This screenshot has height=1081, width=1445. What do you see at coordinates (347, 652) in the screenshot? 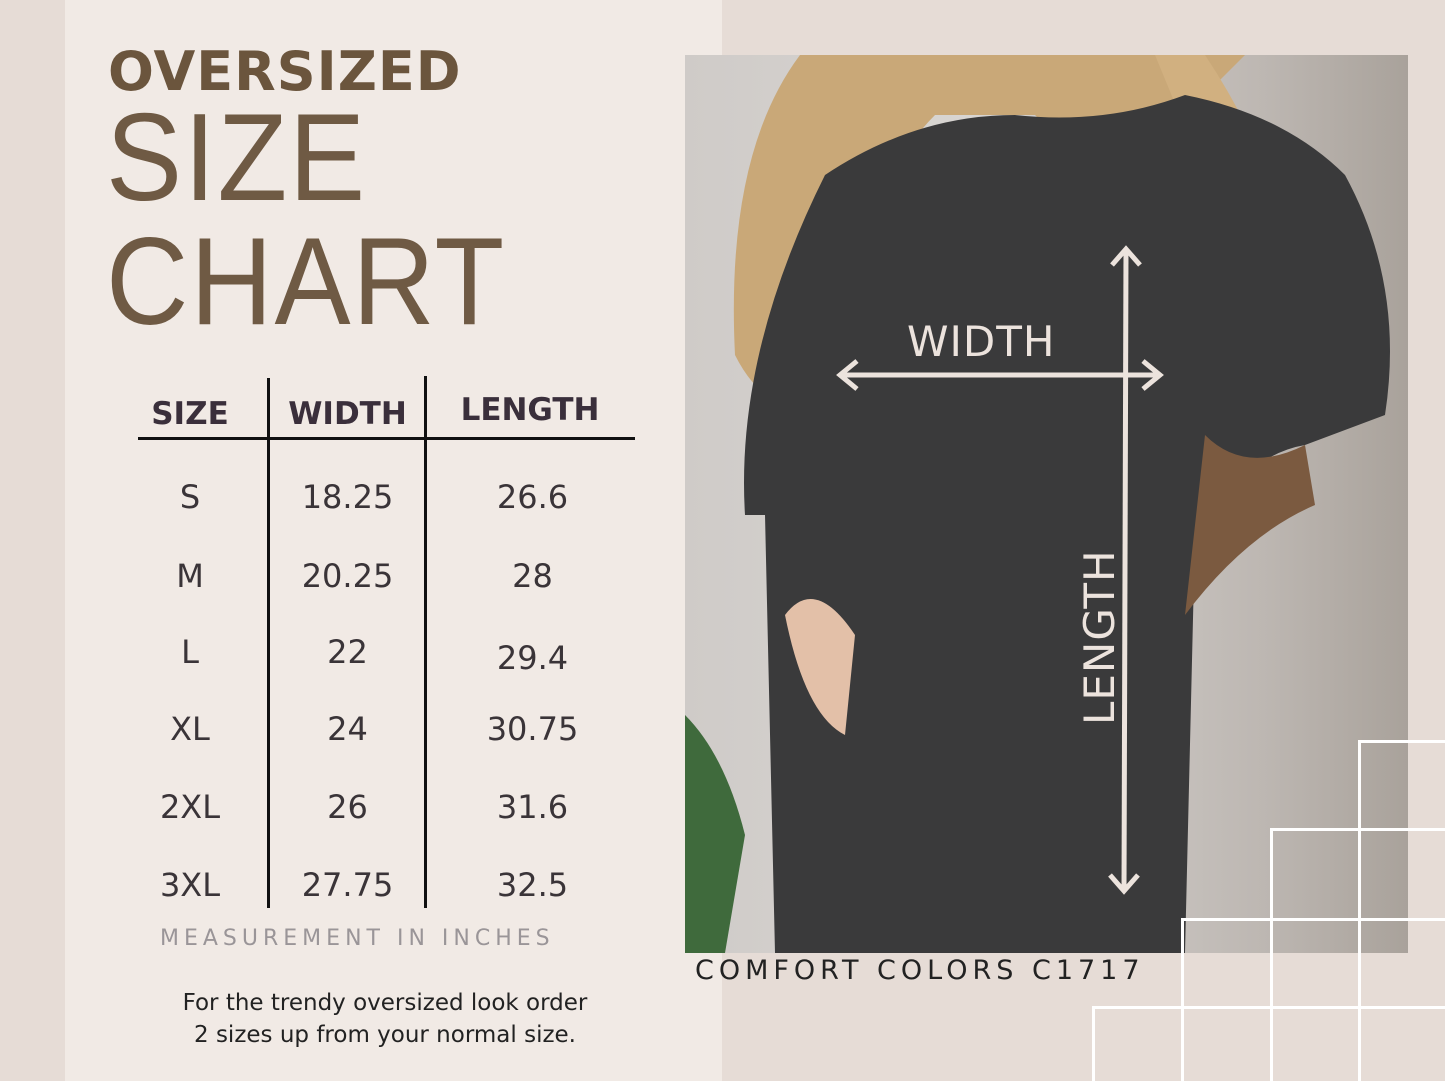
I see `table-cell: 22` at bounding box center [347, 652].